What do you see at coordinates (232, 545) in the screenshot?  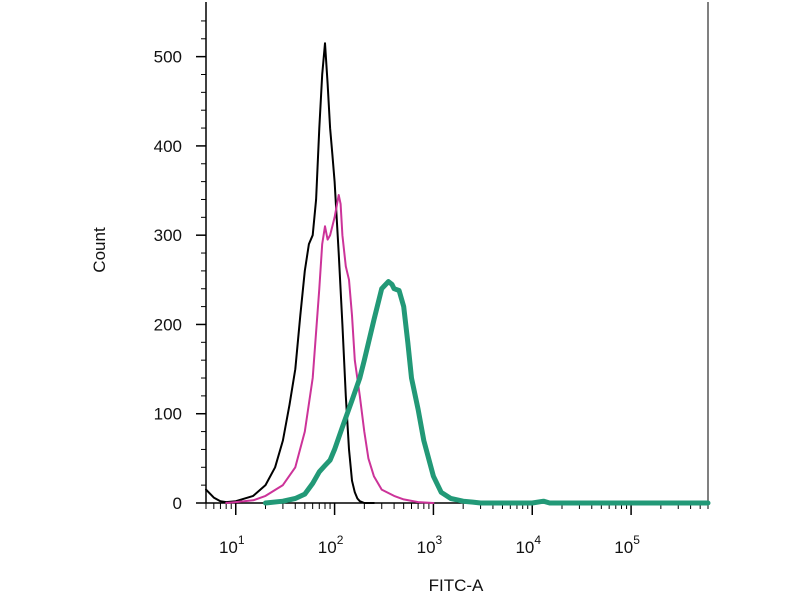 I see `x-tick-label: 10¹` at bounding box center [232, 545].